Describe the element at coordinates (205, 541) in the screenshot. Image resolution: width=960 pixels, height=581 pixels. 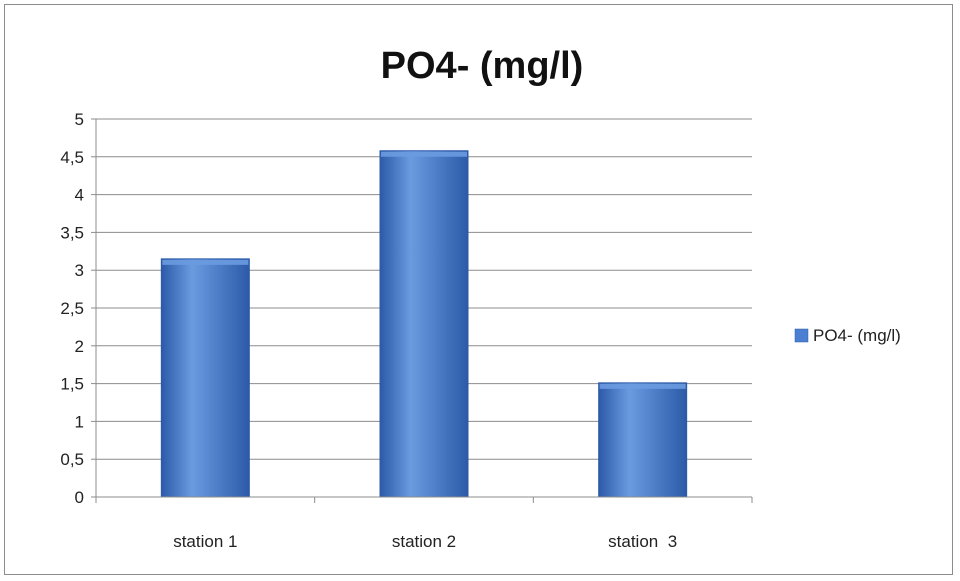
I see `x-tick-label: station 1` at that location.